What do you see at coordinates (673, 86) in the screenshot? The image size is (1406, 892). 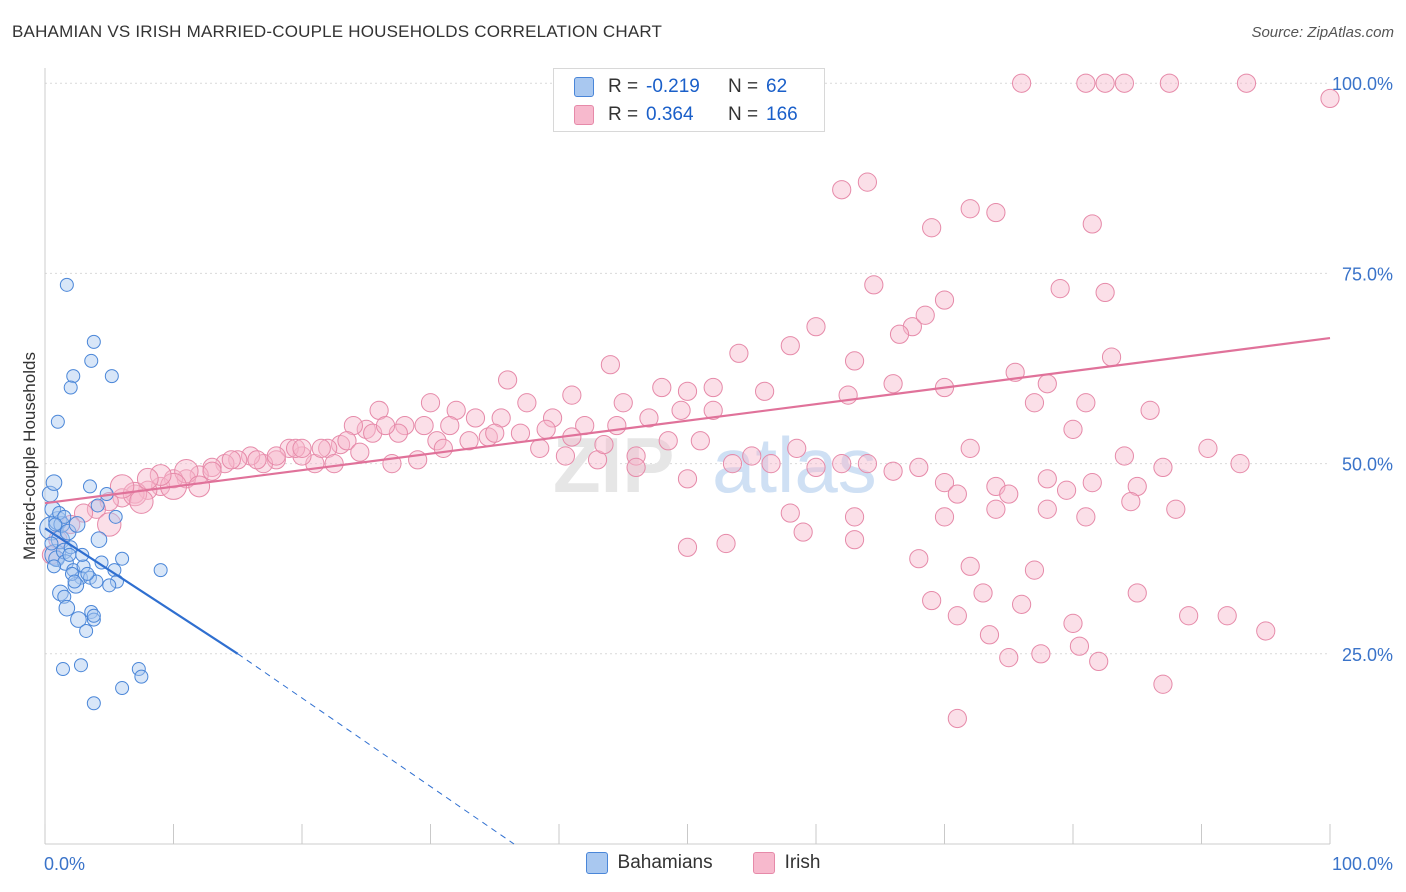 I see `bahamians-r-value: -0.219` at bounding box center [673, 86].